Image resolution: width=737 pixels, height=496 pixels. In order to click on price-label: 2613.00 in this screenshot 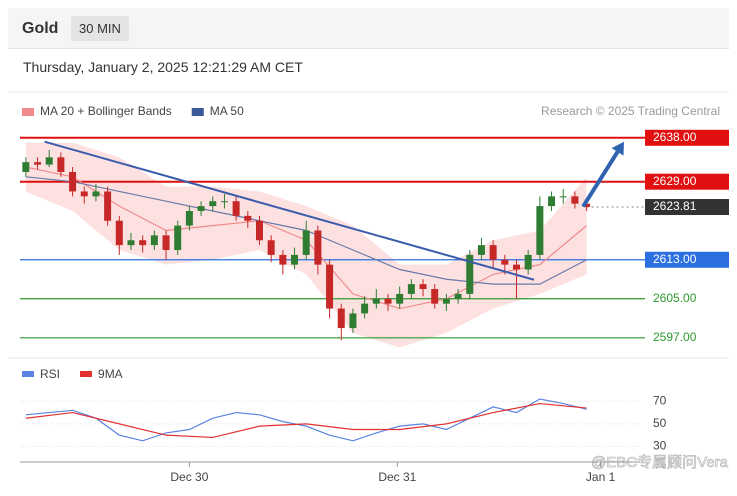, I will do `click(675, 259)`.